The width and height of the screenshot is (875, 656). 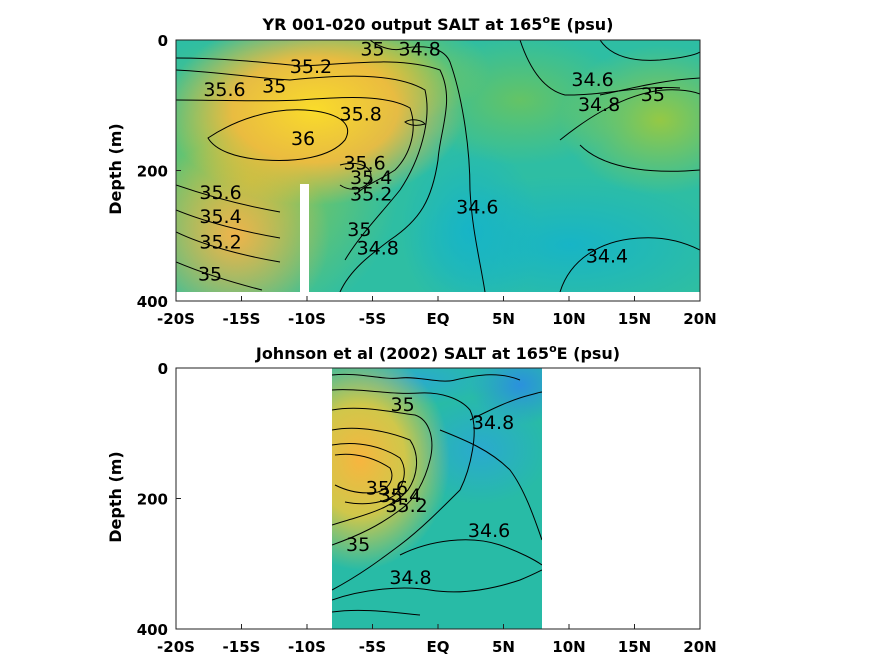 I want to click on panel2-y-axis: 0 200 400, so click(x=159, y=499).